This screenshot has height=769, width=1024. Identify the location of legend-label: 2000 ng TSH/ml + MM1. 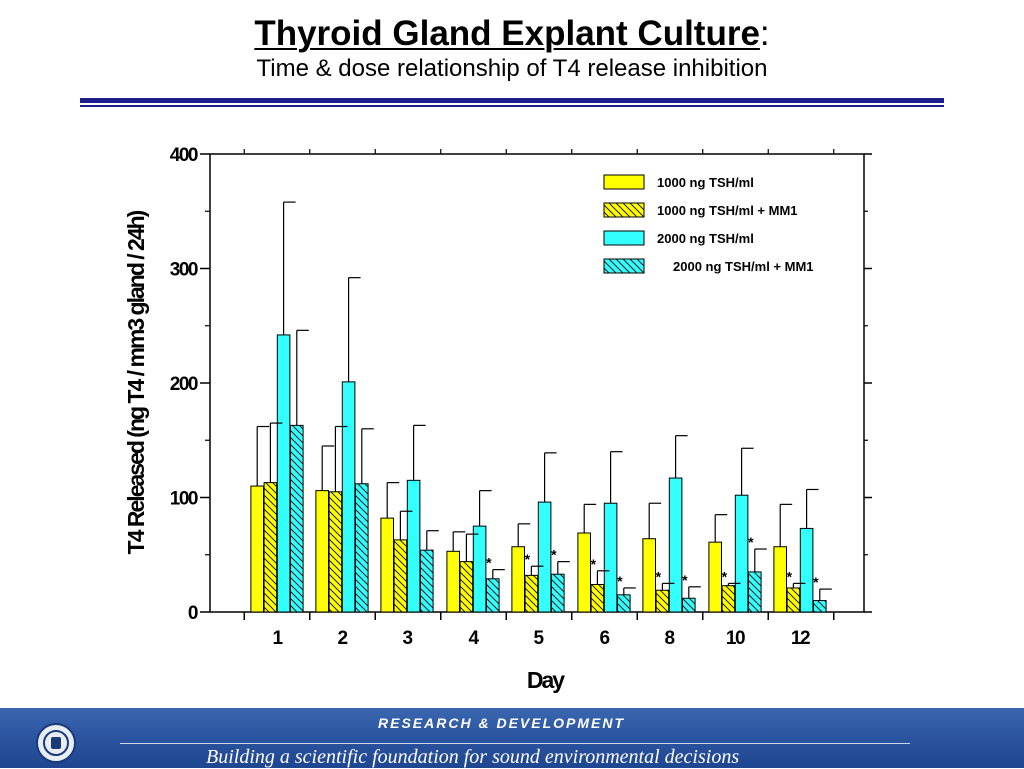
(743, 266).